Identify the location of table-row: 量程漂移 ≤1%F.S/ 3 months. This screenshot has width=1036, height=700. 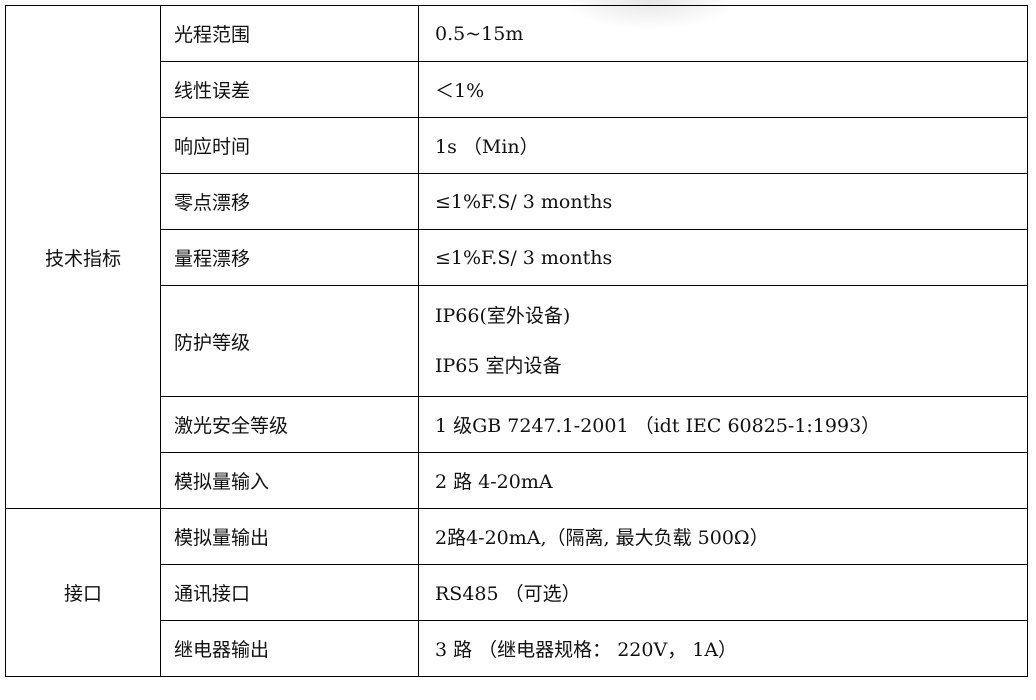
(517, 257).